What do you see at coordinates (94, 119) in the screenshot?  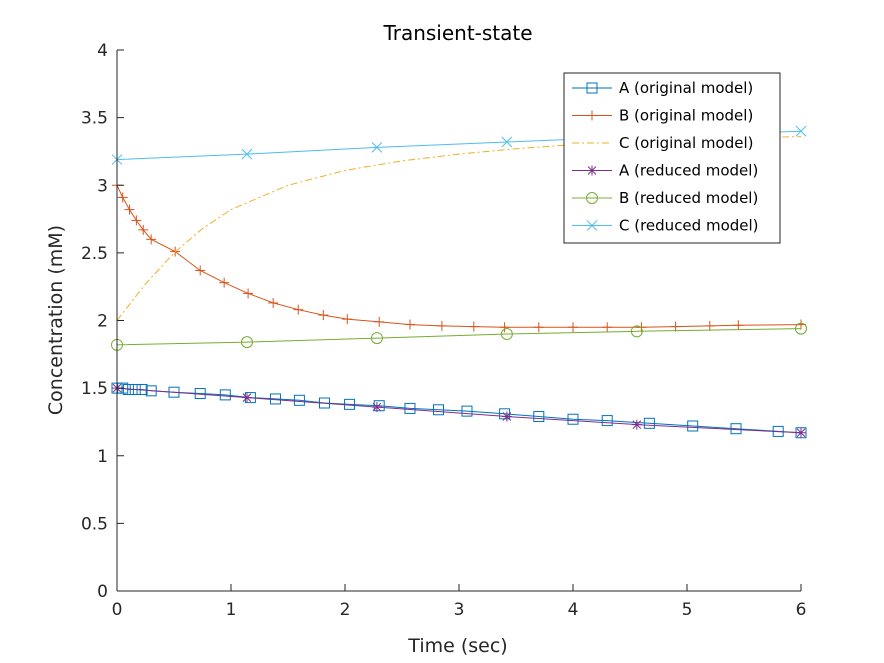 I see `y-tick-label: 3.5` at bounding box center [94, 119].